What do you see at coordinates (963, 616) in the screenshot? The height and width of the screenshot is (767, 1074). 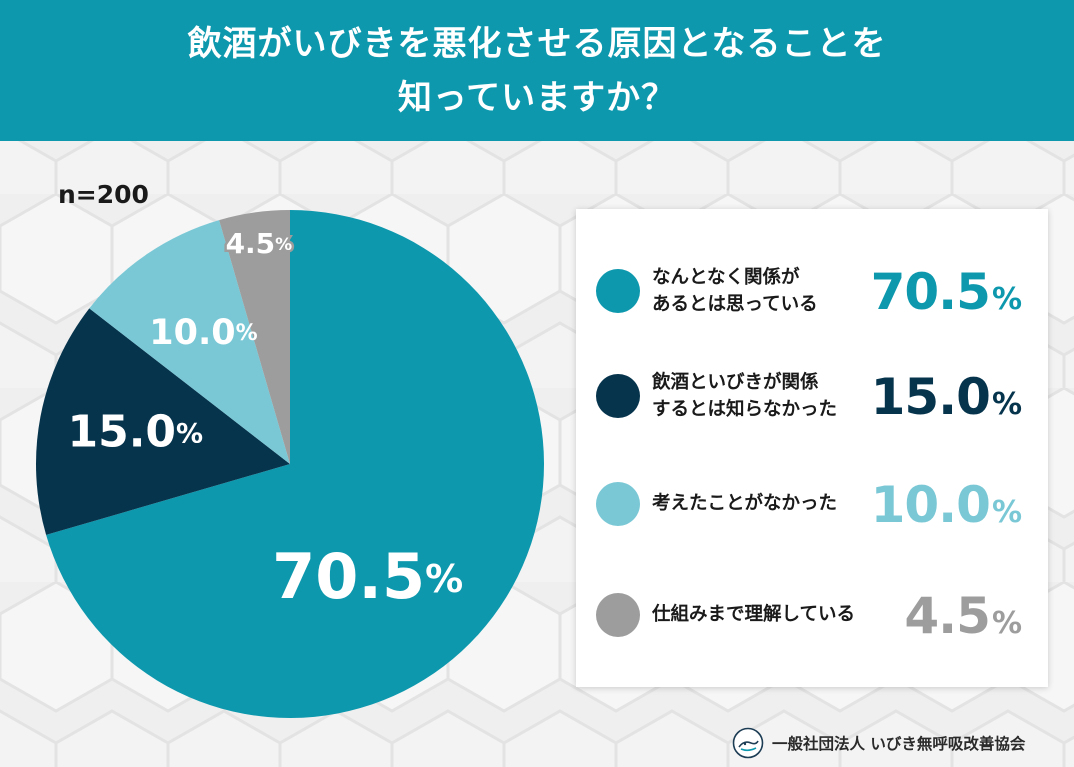 I see `legend-value: 4.5%` at bounding box center [963, 616].